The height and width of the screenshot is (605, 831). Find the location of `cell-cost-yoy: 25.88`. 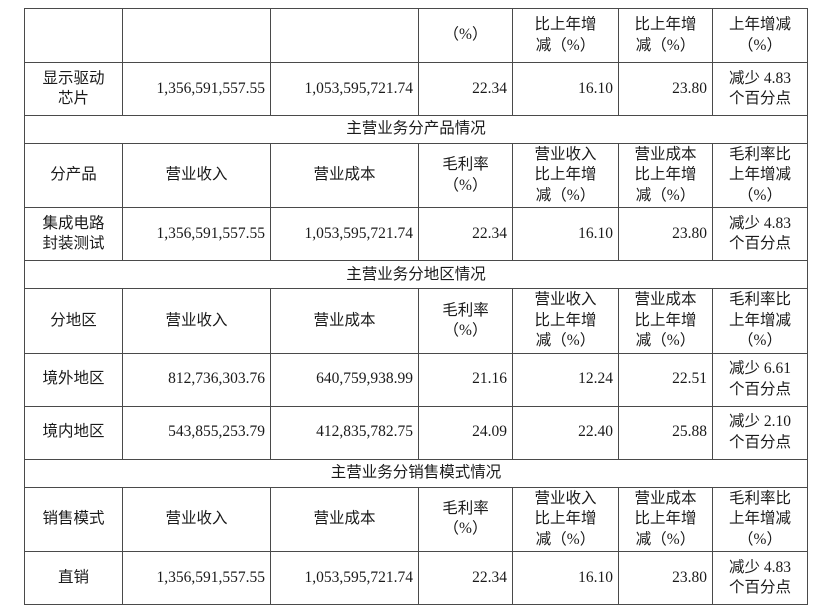

cell-cost-yoy: 25.88 is located at coordinates (665, 432).